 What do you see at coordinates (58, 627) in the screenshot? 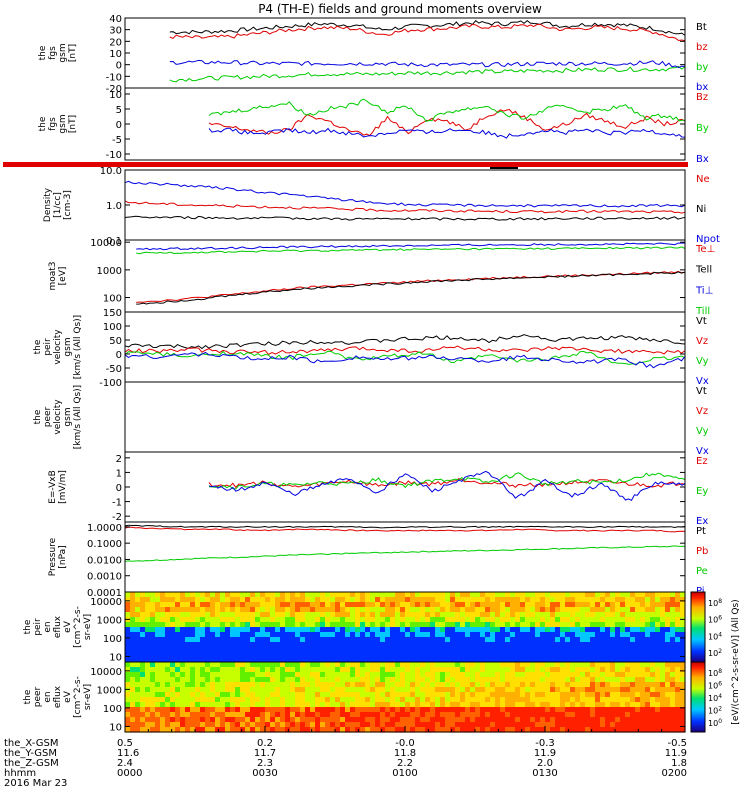
I see `y-axis-label: thepeirenefluxeV[cm^2-s-sr-eV]` at bounding box center [58, 627].